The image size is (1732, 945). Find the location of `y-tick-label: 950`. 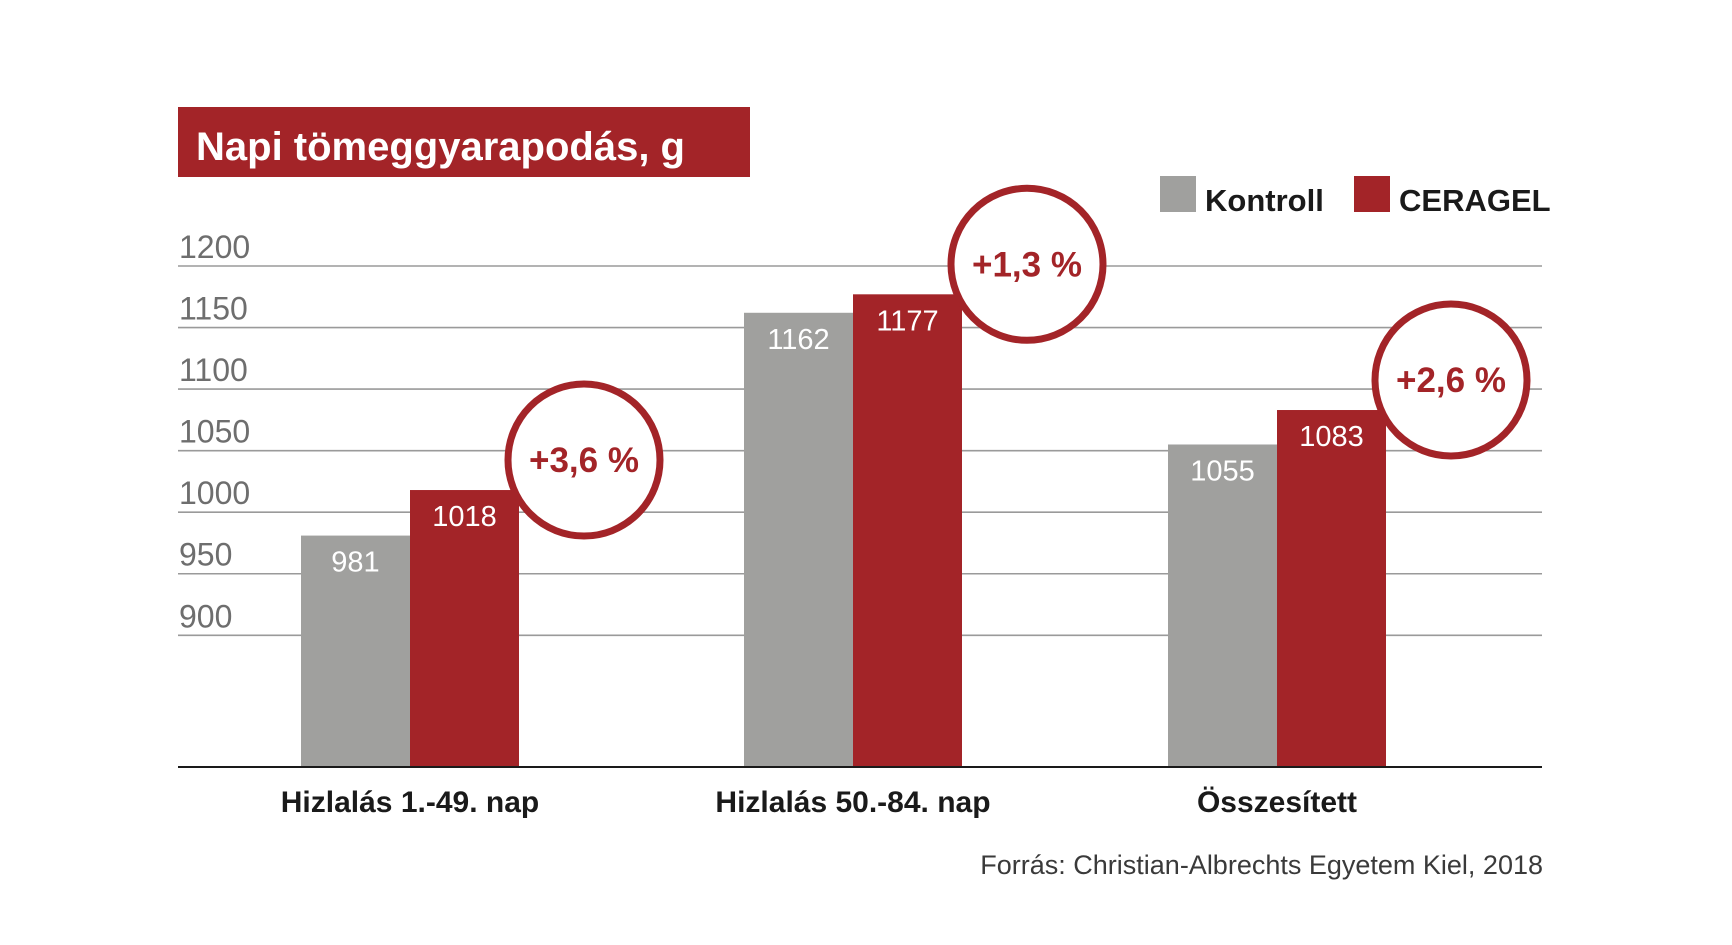

y-tick-label: 950 is located at coordinates (205, 555).